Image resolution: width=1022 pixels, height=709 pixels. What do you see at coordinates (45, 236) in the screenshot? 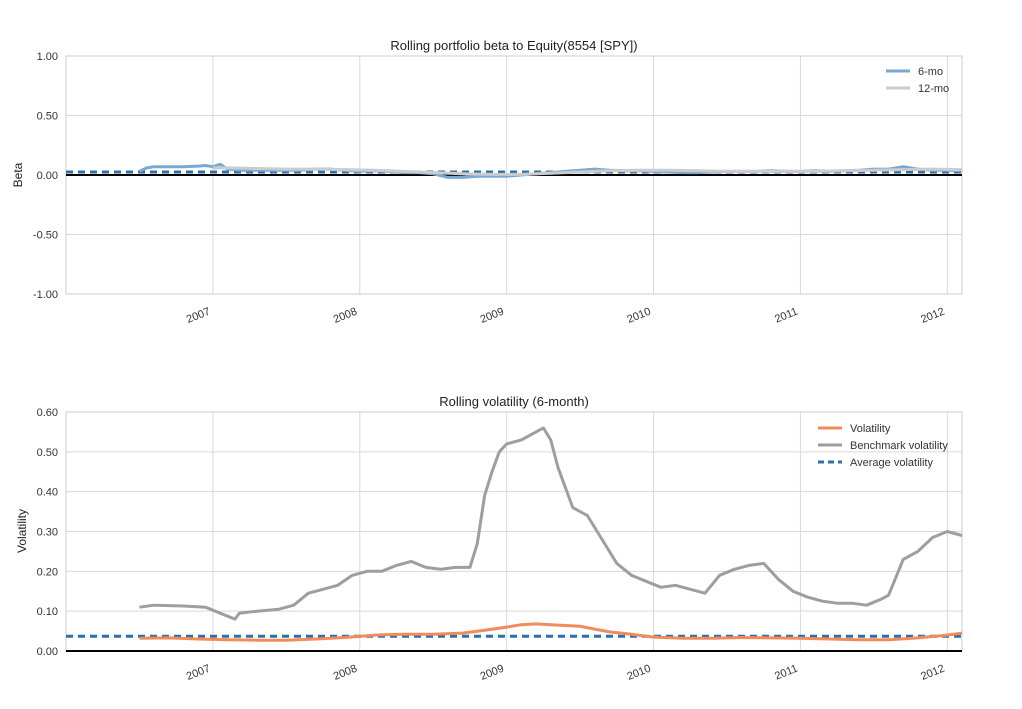
I see `beta-chart-ytick-label: -0.50` at bounding box center [45, 236].